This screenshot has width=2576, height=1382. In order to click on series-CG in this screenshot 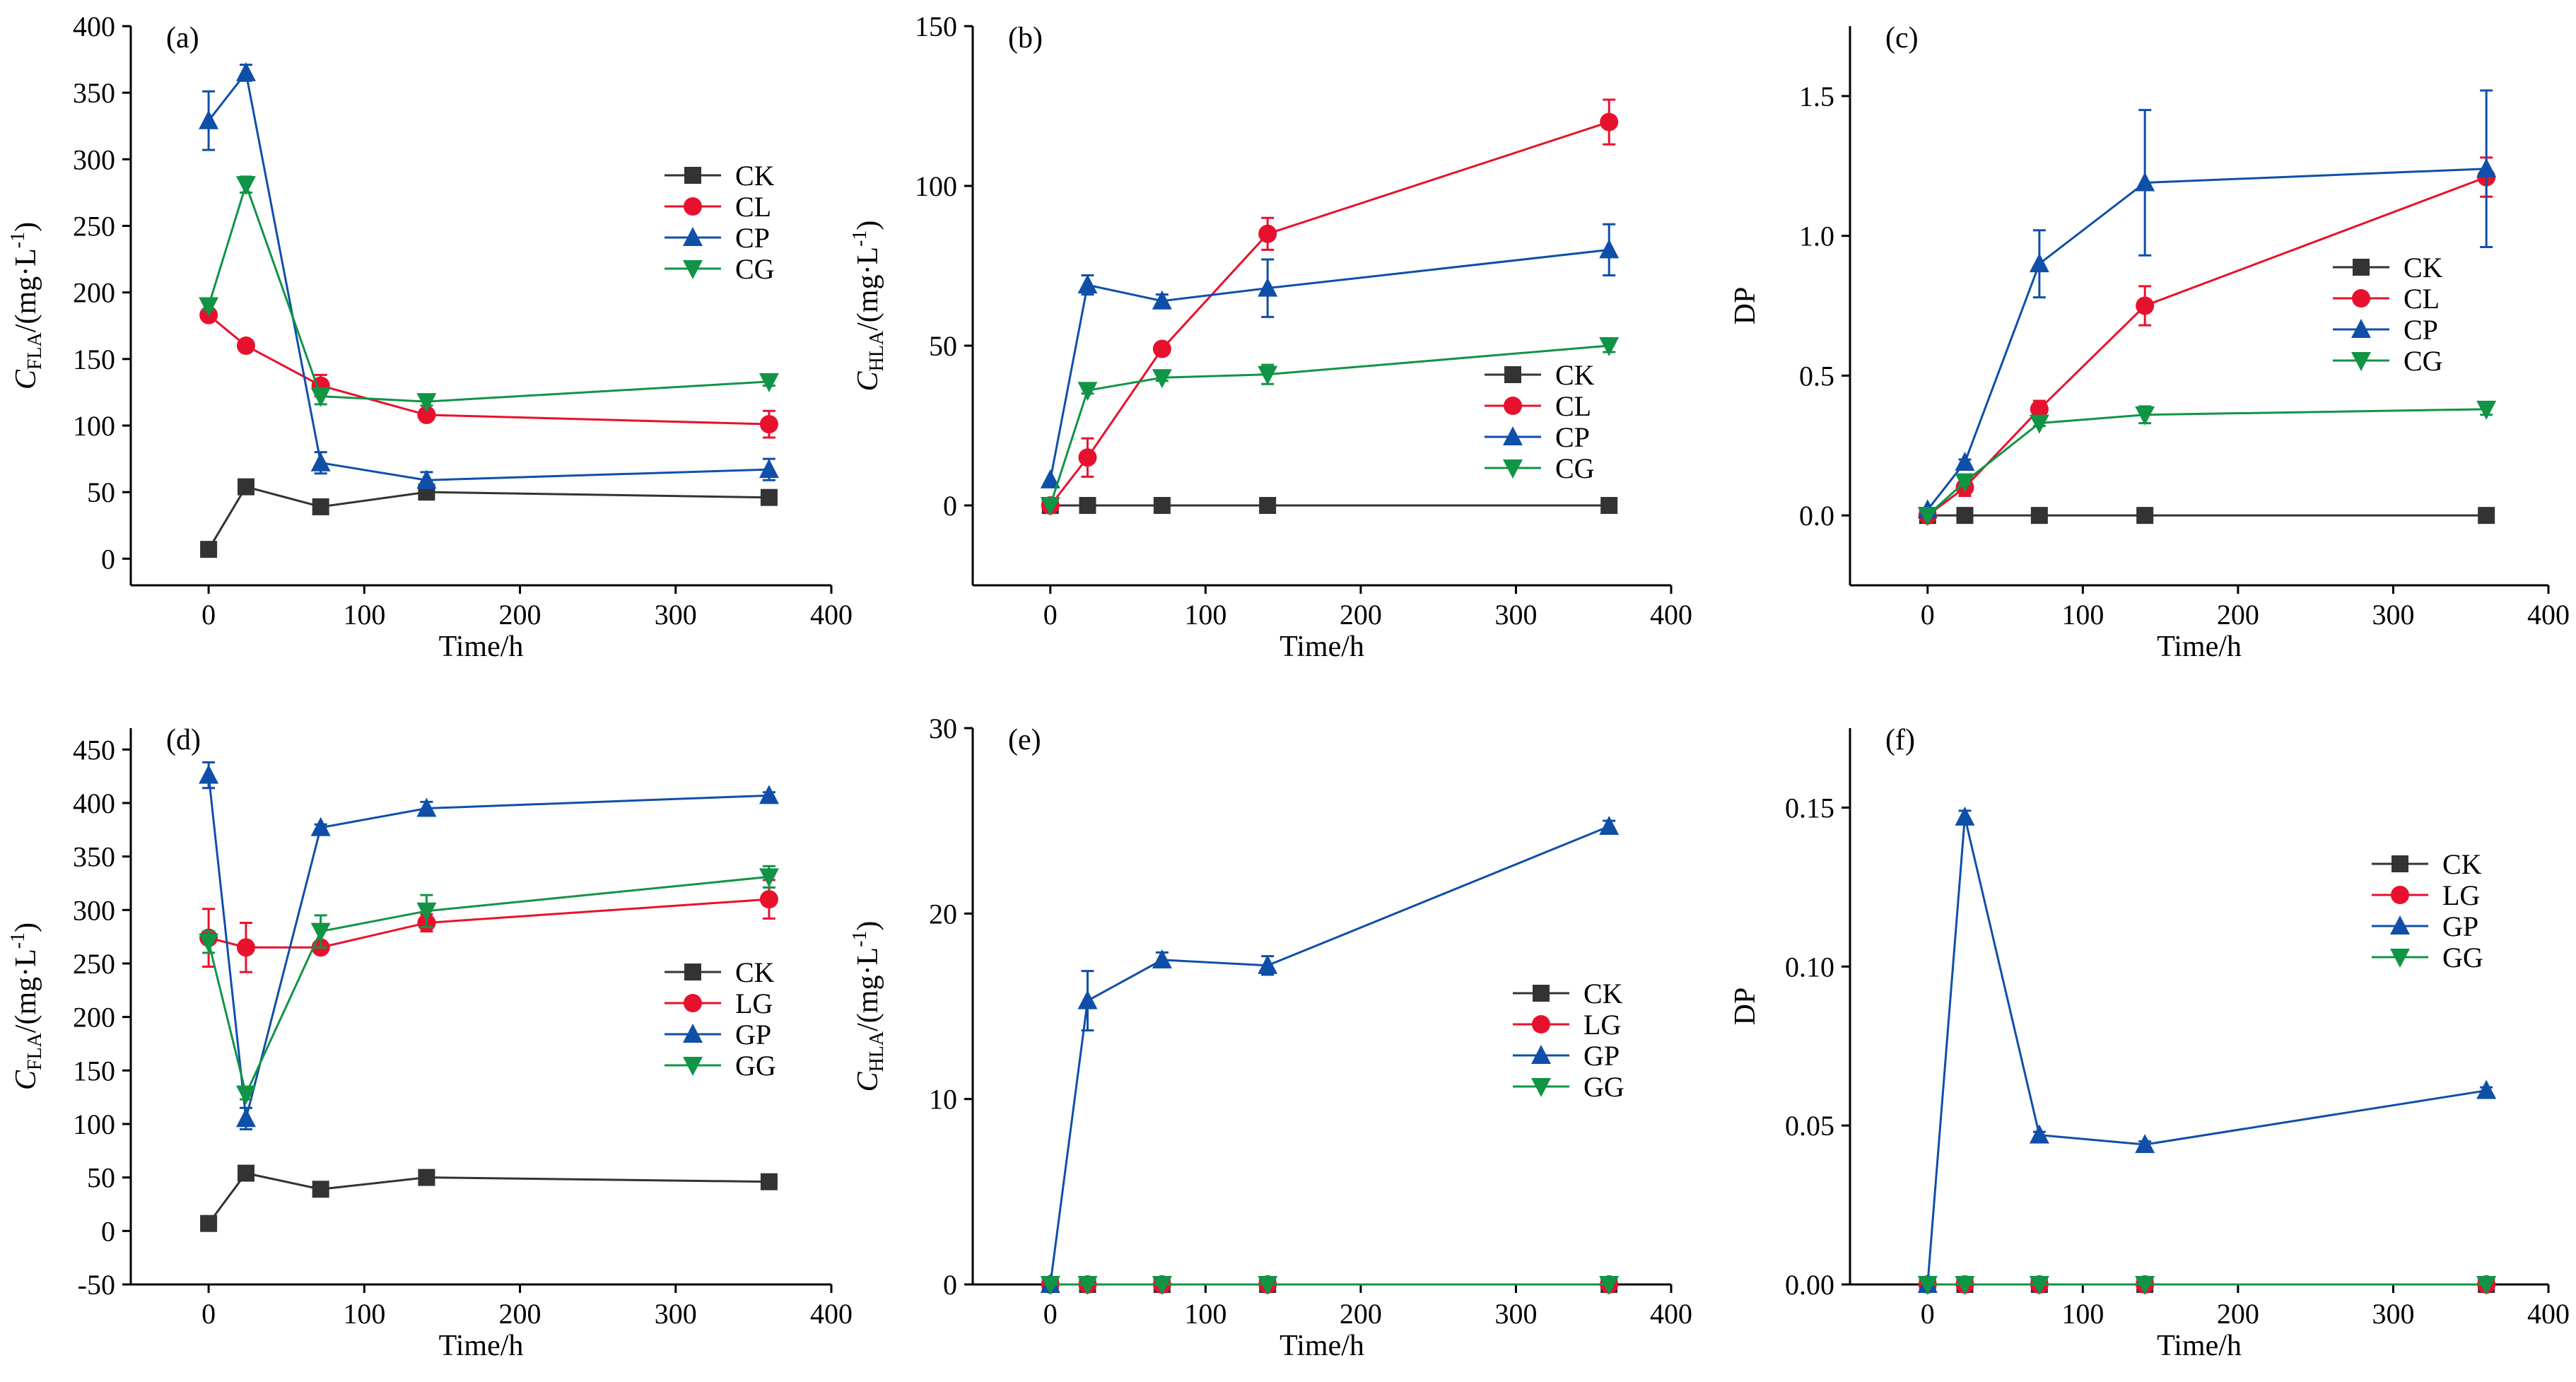, I will do `click(489, 294)`.